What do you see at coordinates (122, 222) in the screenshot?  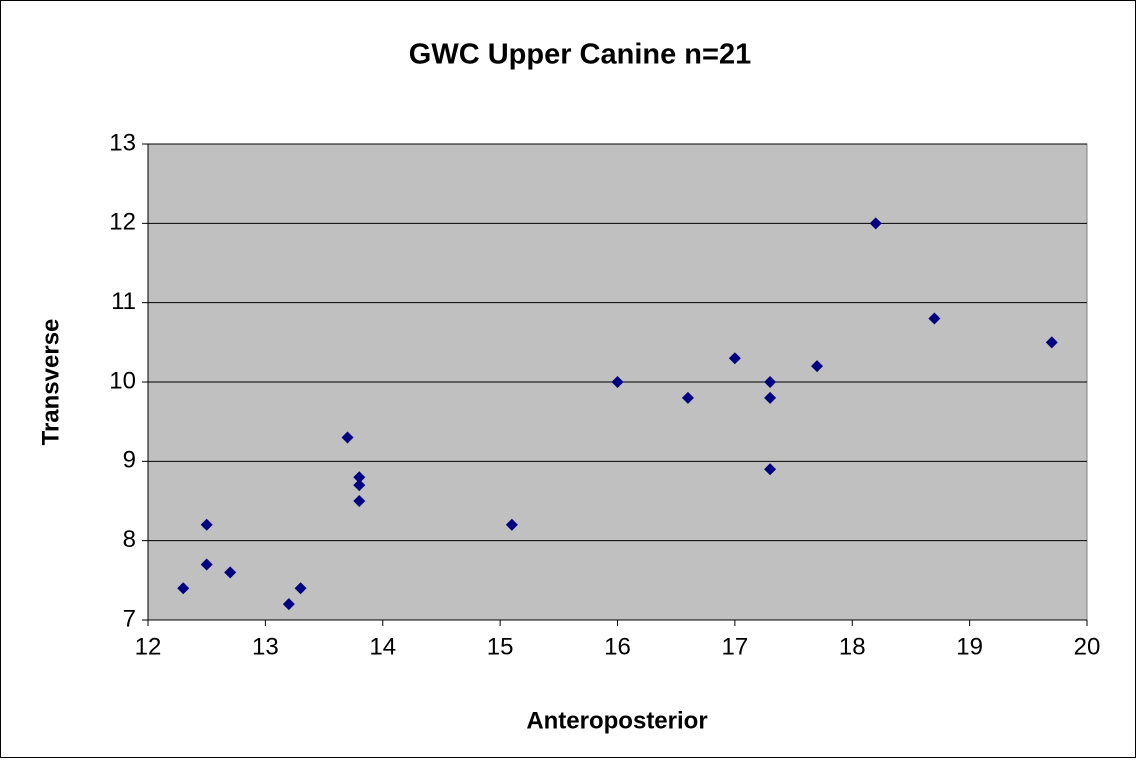 I see `y-tick-label: 12` at bounding box center [122, 222].